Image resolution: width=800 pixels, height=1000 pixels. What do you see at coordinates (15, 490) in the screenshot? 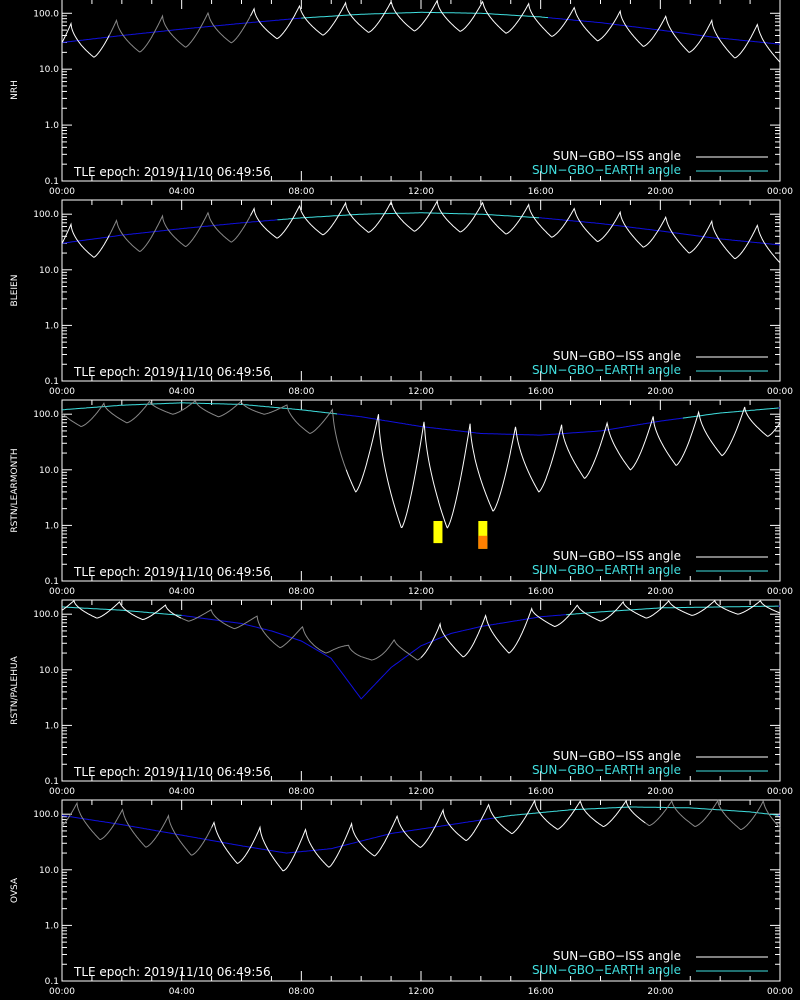
I see `y-axis-label: RSTN/LEARMONTH` at bounding box center [15, 490].